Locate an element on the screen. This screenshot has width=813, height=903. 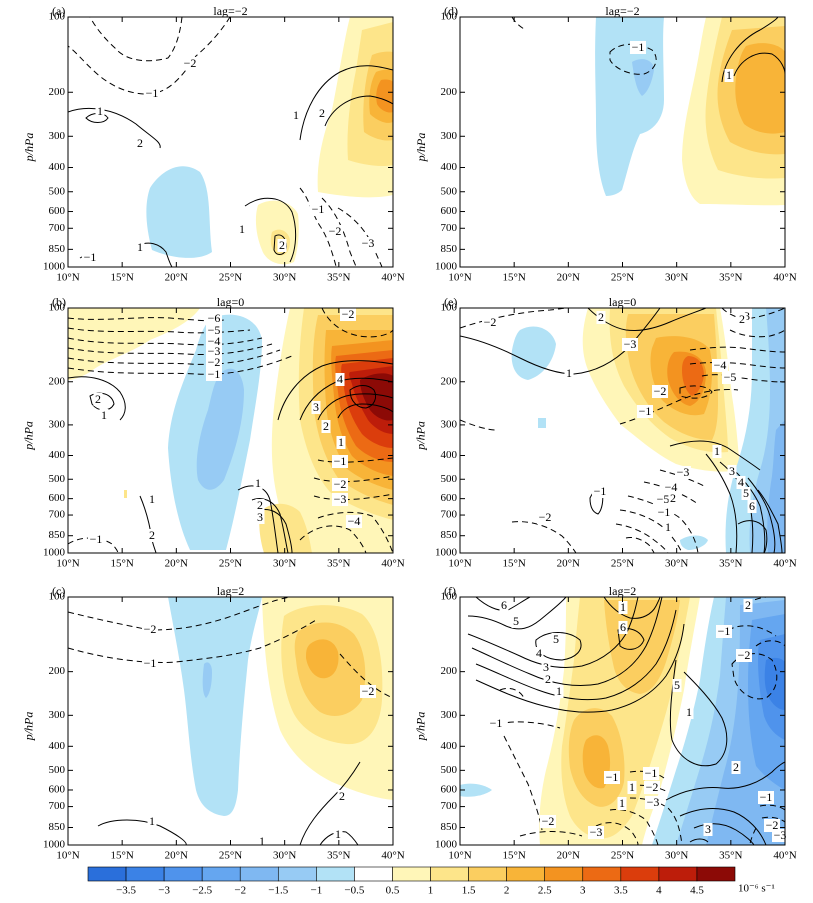
shade-neg05-bottom is located at coordinates (694, 542).